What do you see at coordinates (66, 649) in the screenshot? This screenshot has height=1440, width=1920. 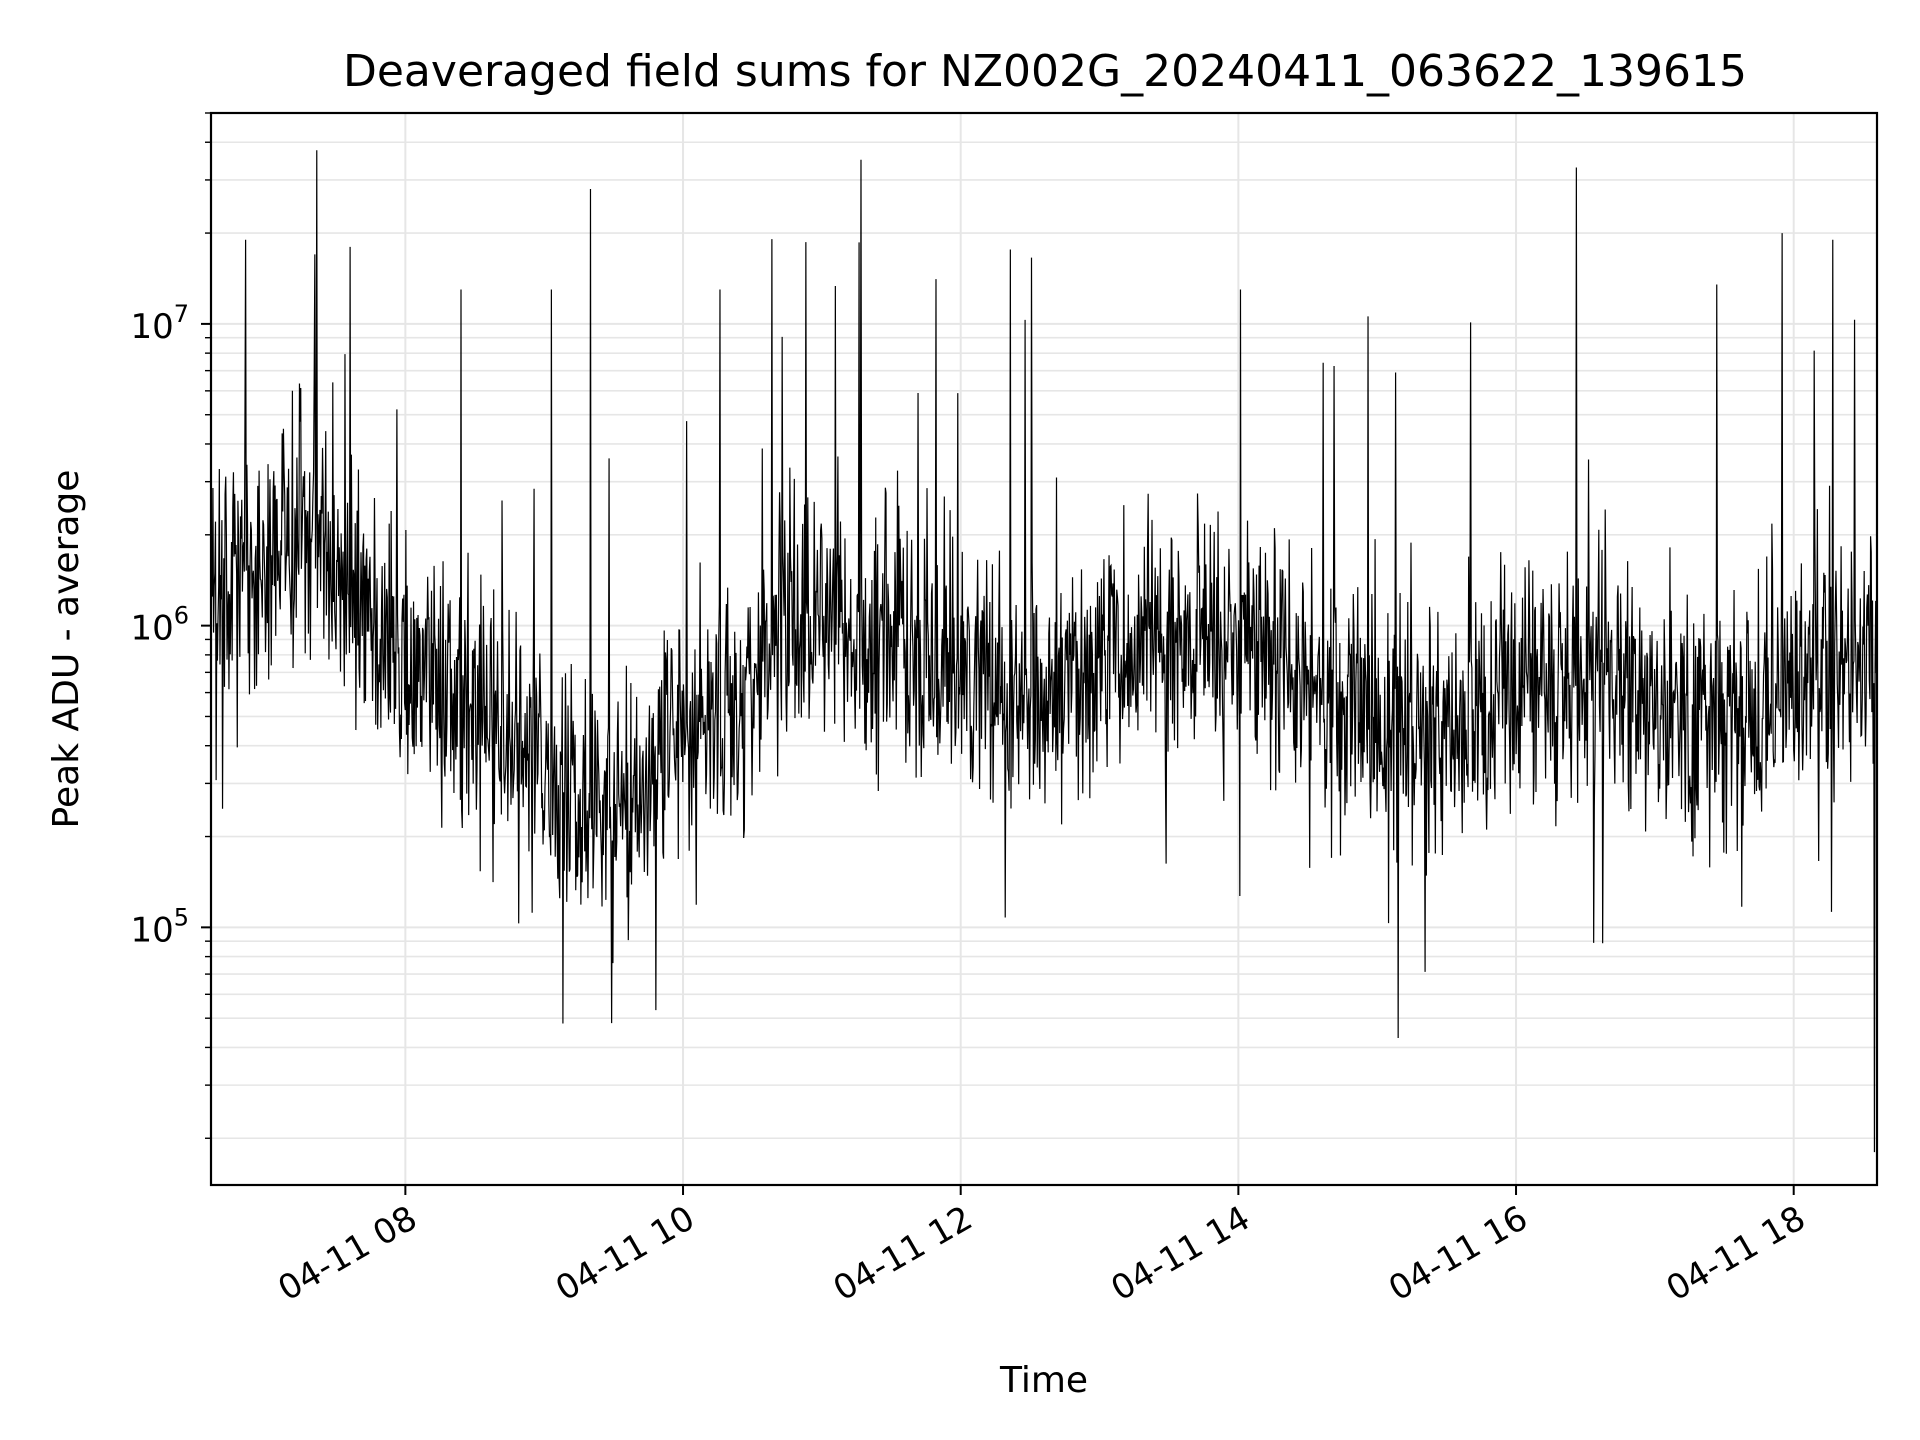 I see `y-axis-label: Peak ADU - average` at bounding box center [66, 649].